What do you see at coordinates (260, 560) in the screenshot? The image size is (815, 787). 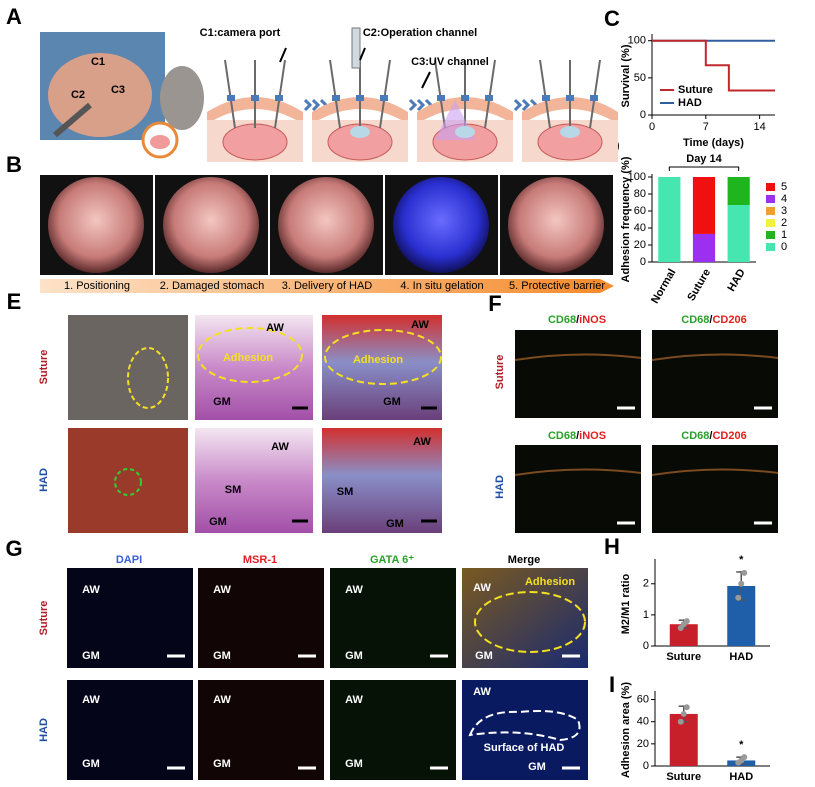 I see `channel-header: MSR-1` at bounding box center [260, 560].